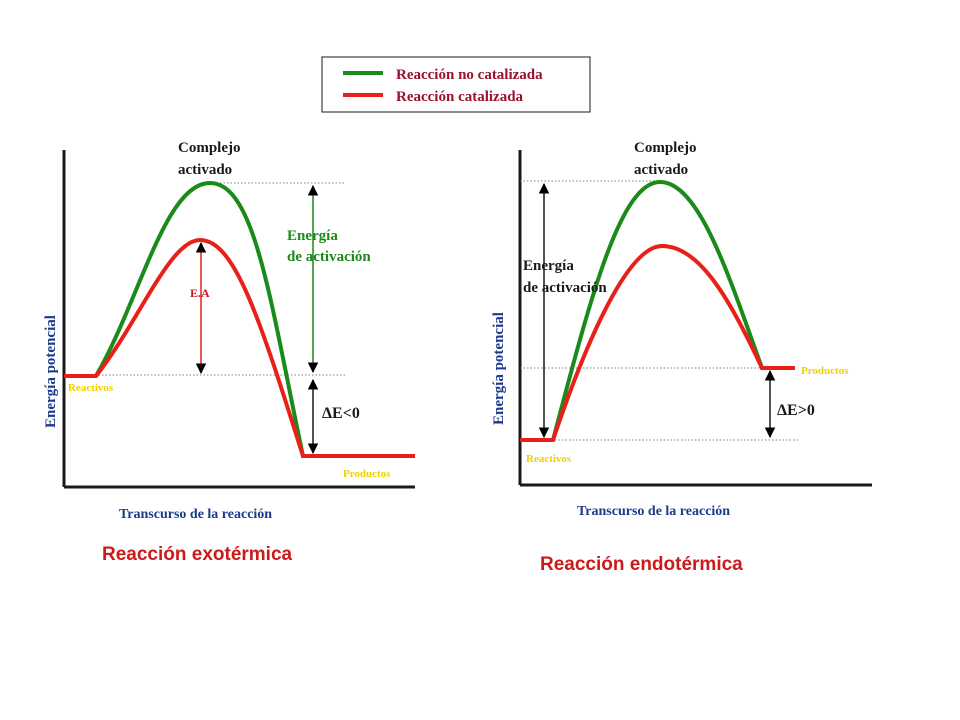 Image resolution: width=960 pixels, height=720 pixels. I want to click on exo-y-axis-label: Energía potencial, so click(51, 371).